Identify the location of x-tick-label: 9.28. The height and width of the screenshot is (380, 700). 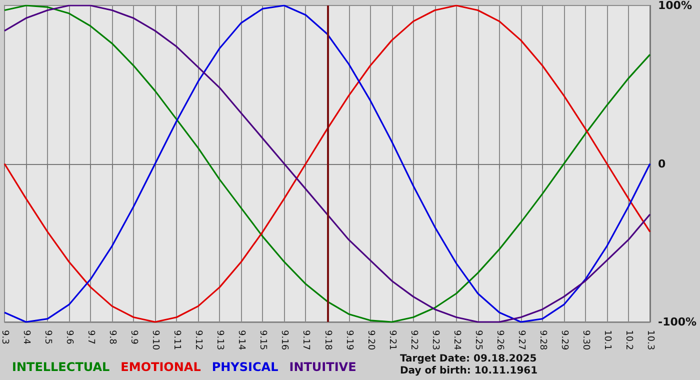
(542, 340).